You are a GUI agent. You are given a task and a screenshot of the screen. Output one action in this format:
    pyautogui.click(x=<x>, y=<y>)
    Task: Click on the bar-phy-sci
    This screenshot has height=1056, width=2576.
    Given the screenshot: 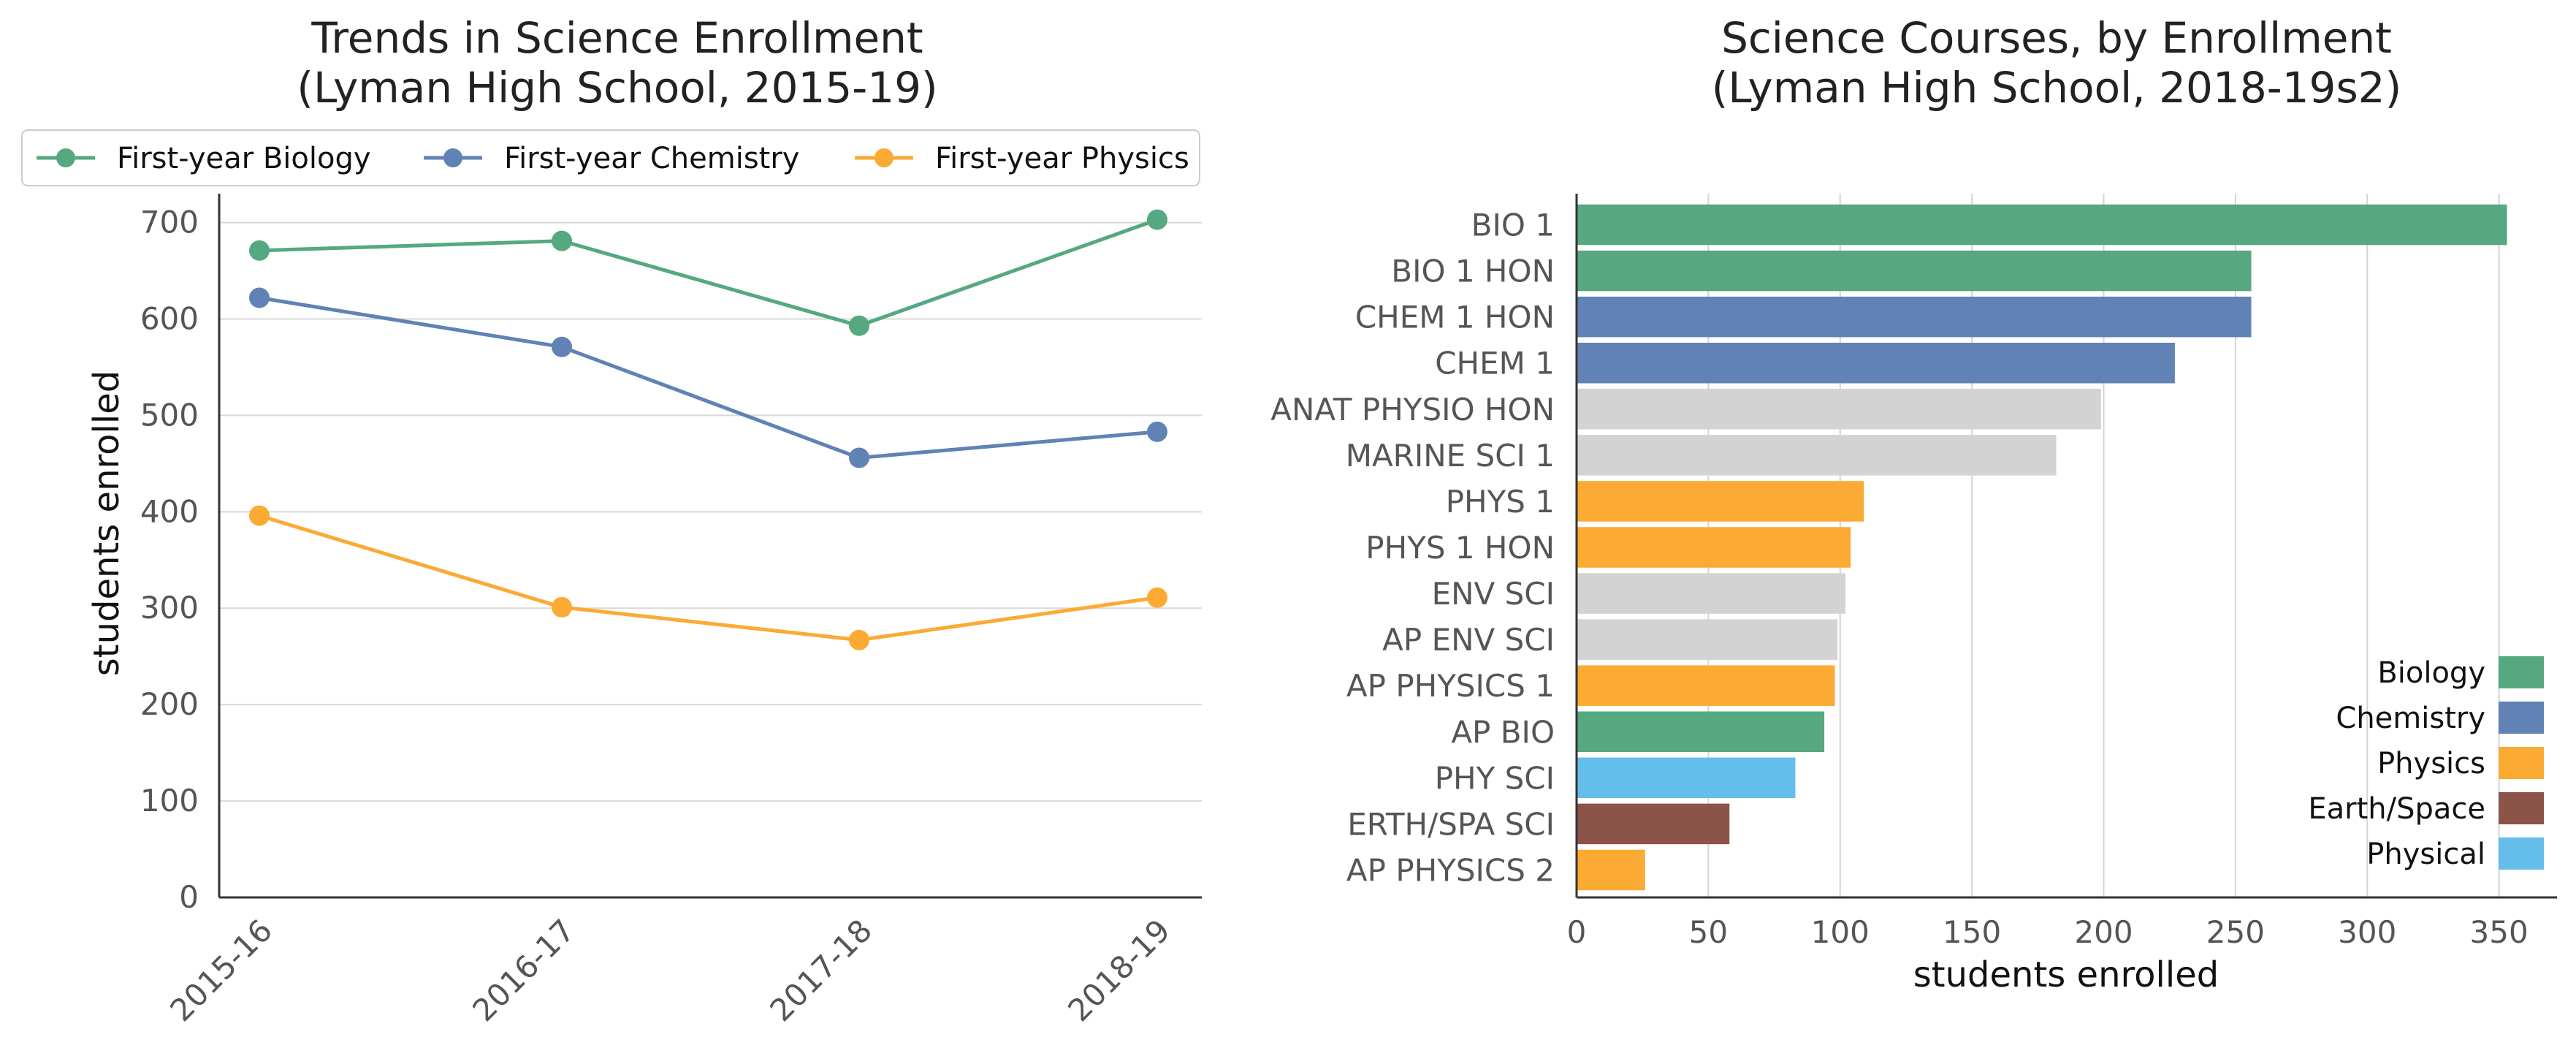 What is the action you would take?
    pyautogui.click(x=1687, y=778)
    